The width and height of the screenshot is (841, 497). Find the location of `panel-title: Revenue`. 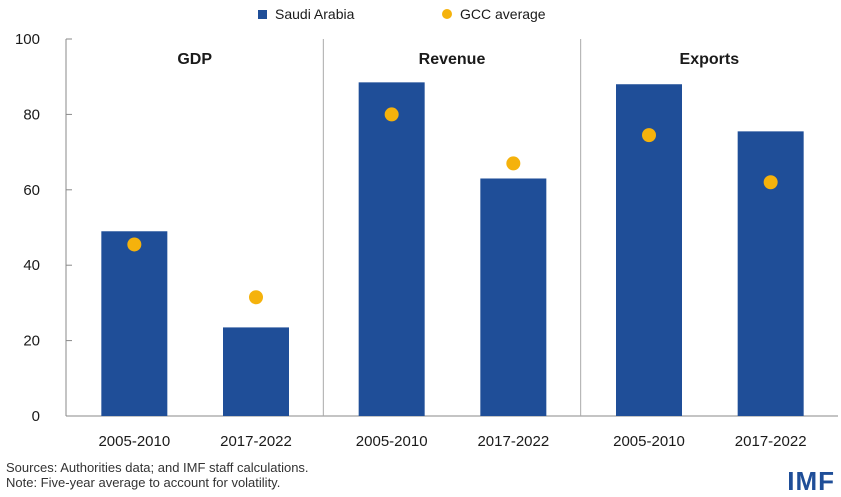

panel-title: Revenue is located at coordinates (452, 59).